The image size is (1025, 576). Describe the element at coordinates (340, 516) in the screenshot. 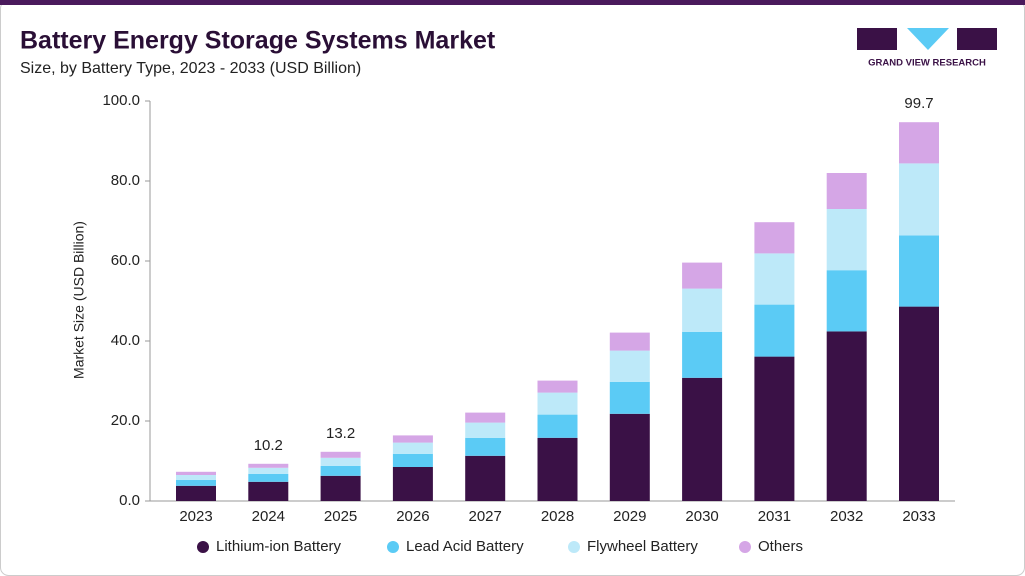

I see `x-tick-label: 2025` at that location.